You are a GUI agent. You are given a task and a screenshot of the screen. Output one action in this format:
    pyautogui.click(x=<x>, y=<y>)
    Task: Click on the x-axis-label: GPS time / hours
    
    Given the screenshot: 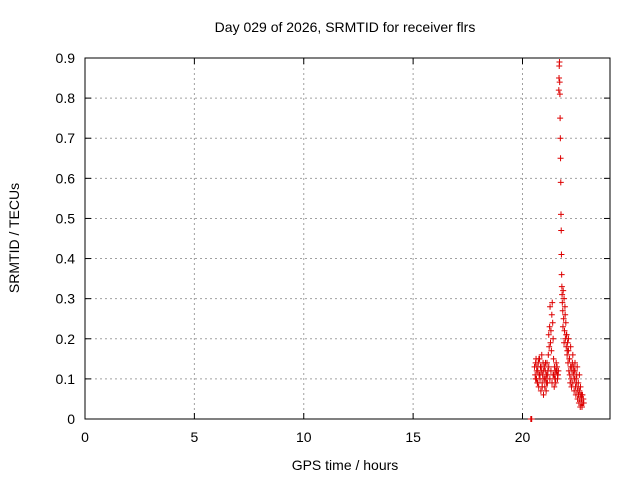 What is the action you would take?
    pyautogui.click(x=345, y=465)
    